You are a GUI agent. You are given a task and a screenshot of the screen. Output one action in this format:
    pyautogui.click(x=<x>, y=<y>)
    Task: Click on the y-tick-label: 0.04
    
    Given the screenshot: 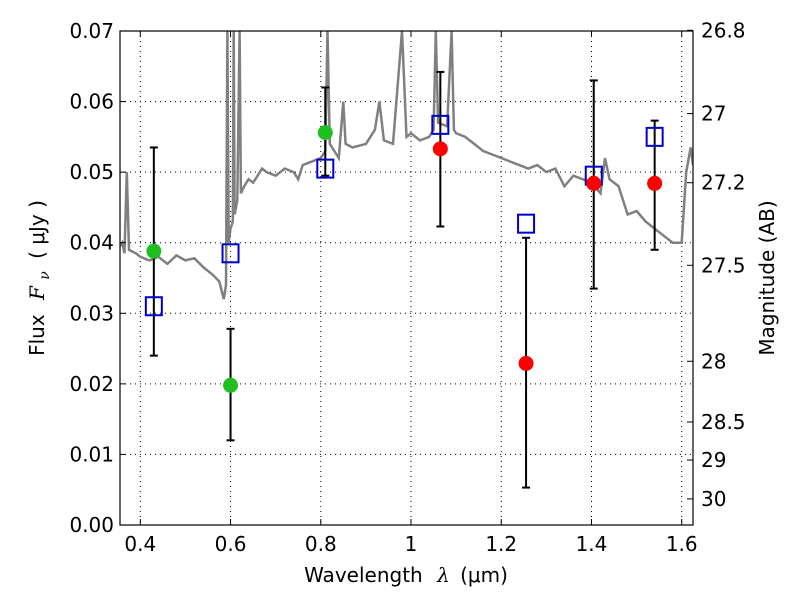 What is the action you would take?
    pyautogui.click(x=91, y=243)
    